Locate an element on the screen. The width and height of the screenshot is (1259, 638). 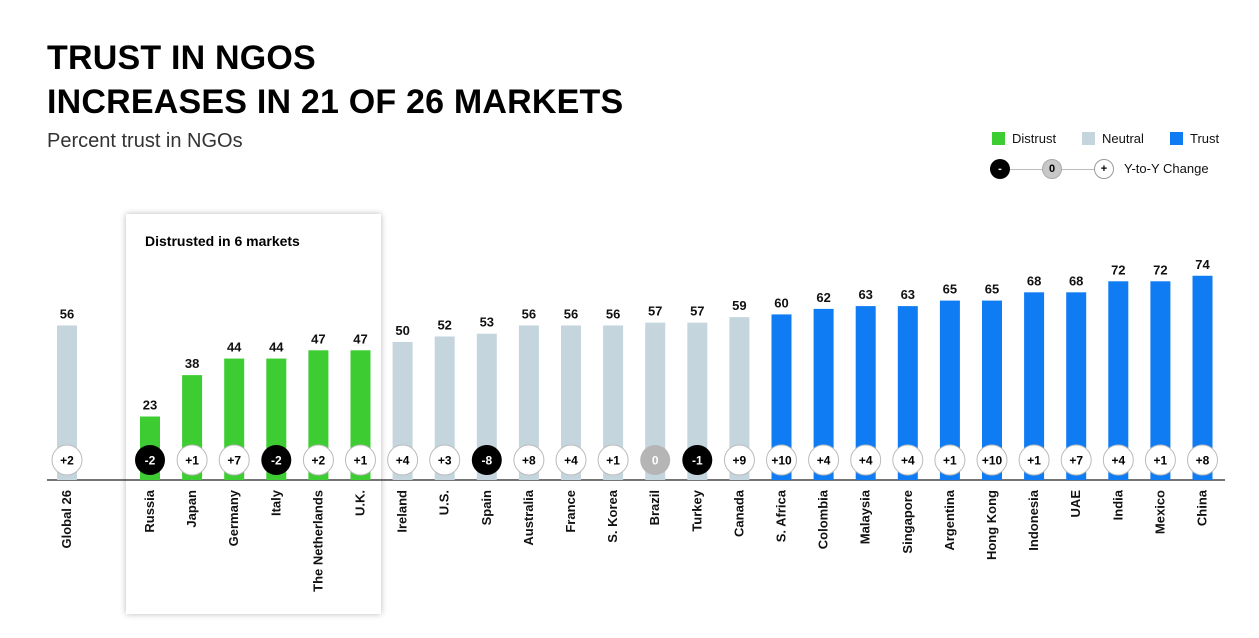
value-label: 23 is located at coordinates (150, 405).